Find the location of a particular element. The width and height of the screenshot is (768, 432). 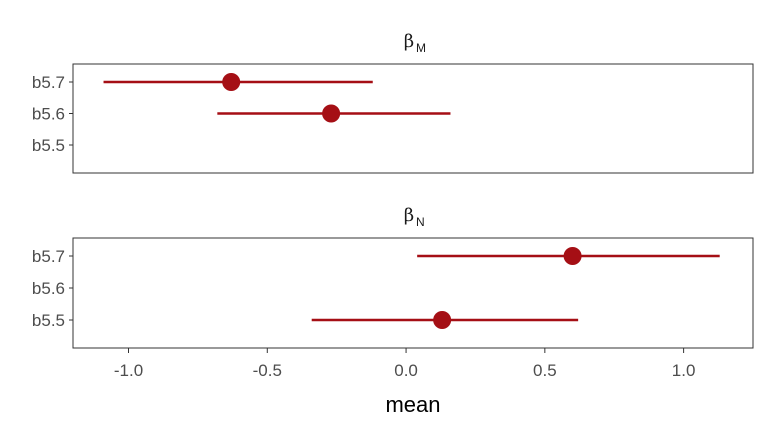

x-tick-label: 0.5 is located at coordinates (545, 370).